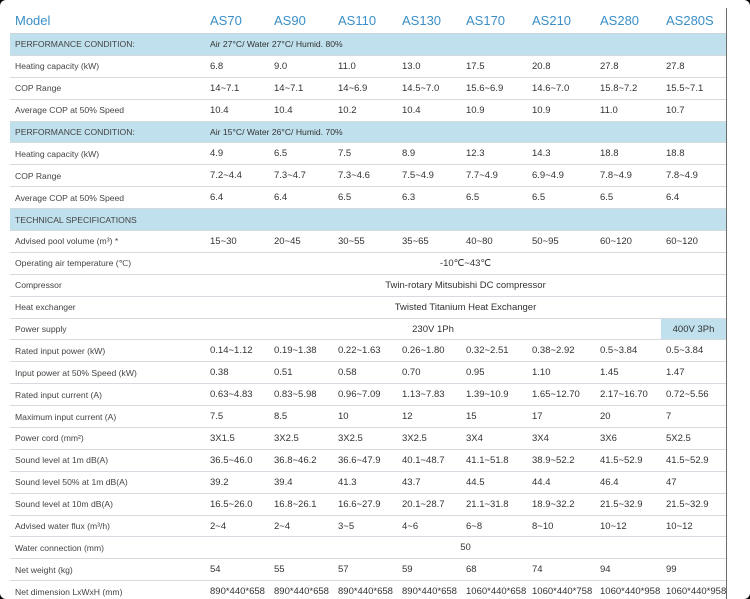 The width and height of the screenshot is (750, 599). Describe the element at coordinates (365, 176) in the screenshot. I see `cell-value: 7.3~4.6` at that location.